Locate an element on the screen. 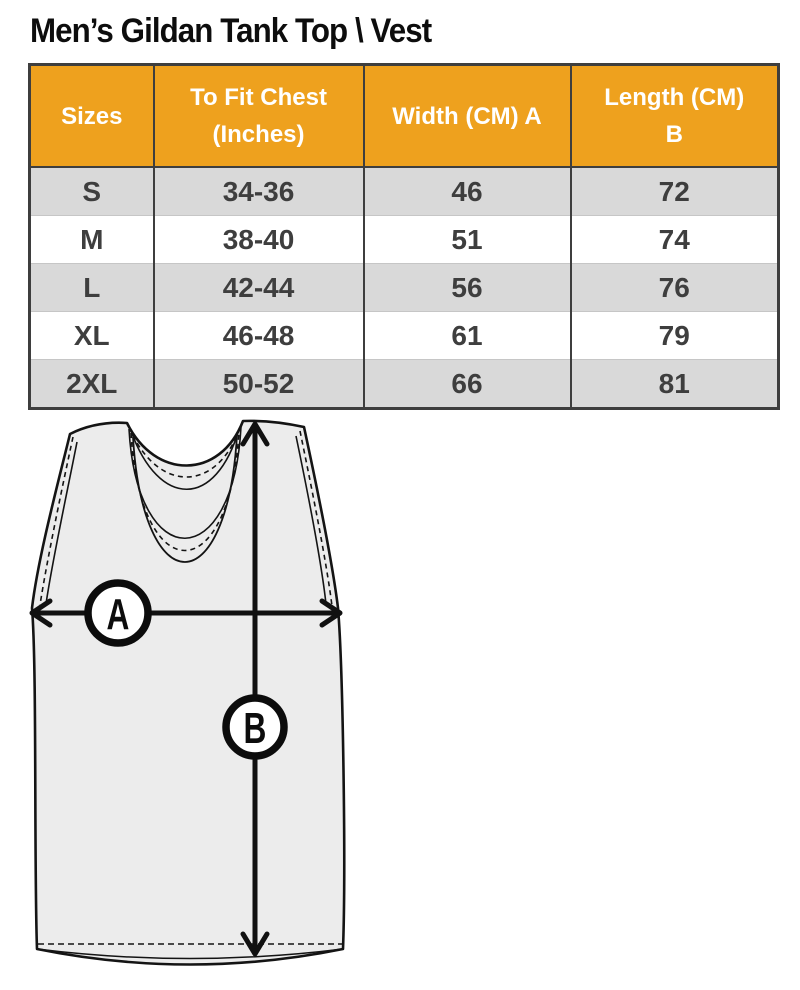 This screenshot has width=800, height=990. measurement-b-badge: B is located at coordinates (255, 727).